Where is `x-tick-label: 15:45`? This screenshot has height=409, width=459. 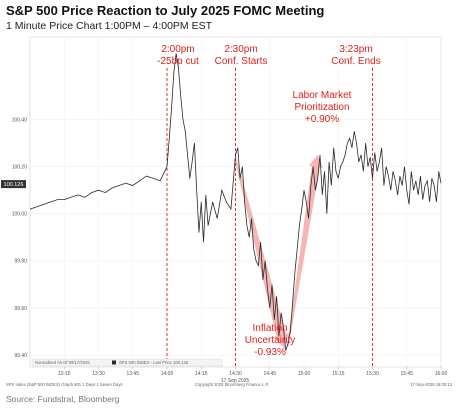 x-tick-label: 15:45 is located at coordinates (406, 374).